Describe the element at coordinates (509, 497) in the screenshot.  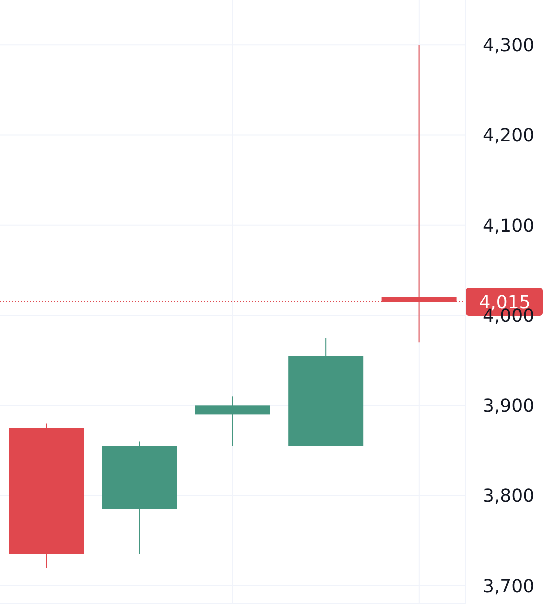
I see `y-tick-label: 3,800` at that location.